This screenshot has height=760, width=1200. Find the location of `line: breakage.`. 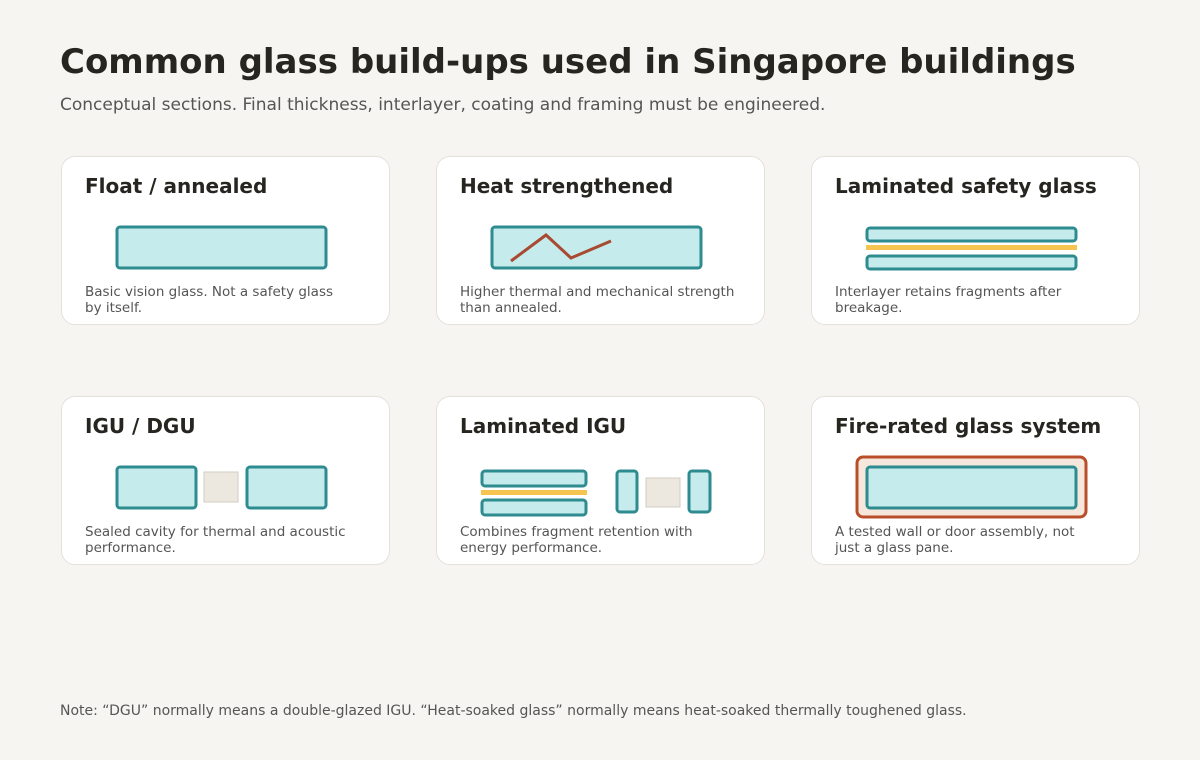

line: breakage. is located at coordinates (869, 308).